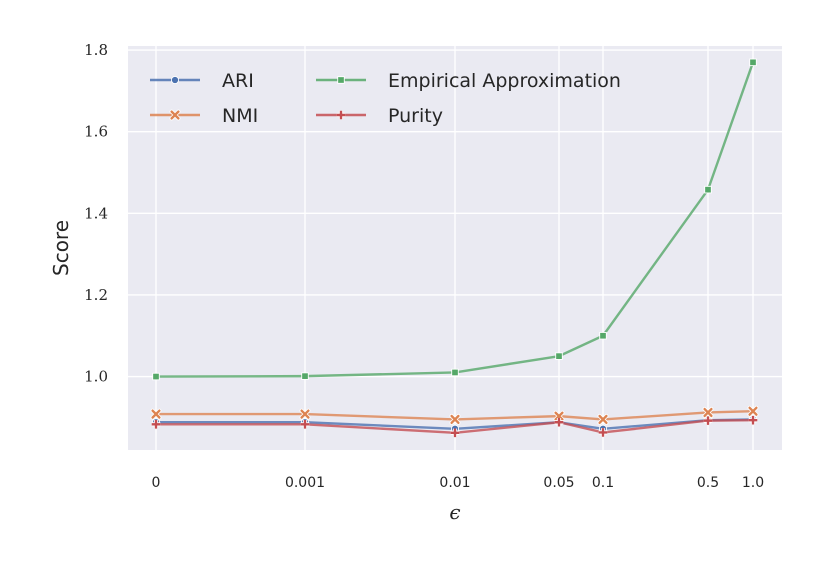  What do you see at coordinates (238, 81) in the screenshot?
I see `legend-label: ARI` at bounding box center [238, 81].